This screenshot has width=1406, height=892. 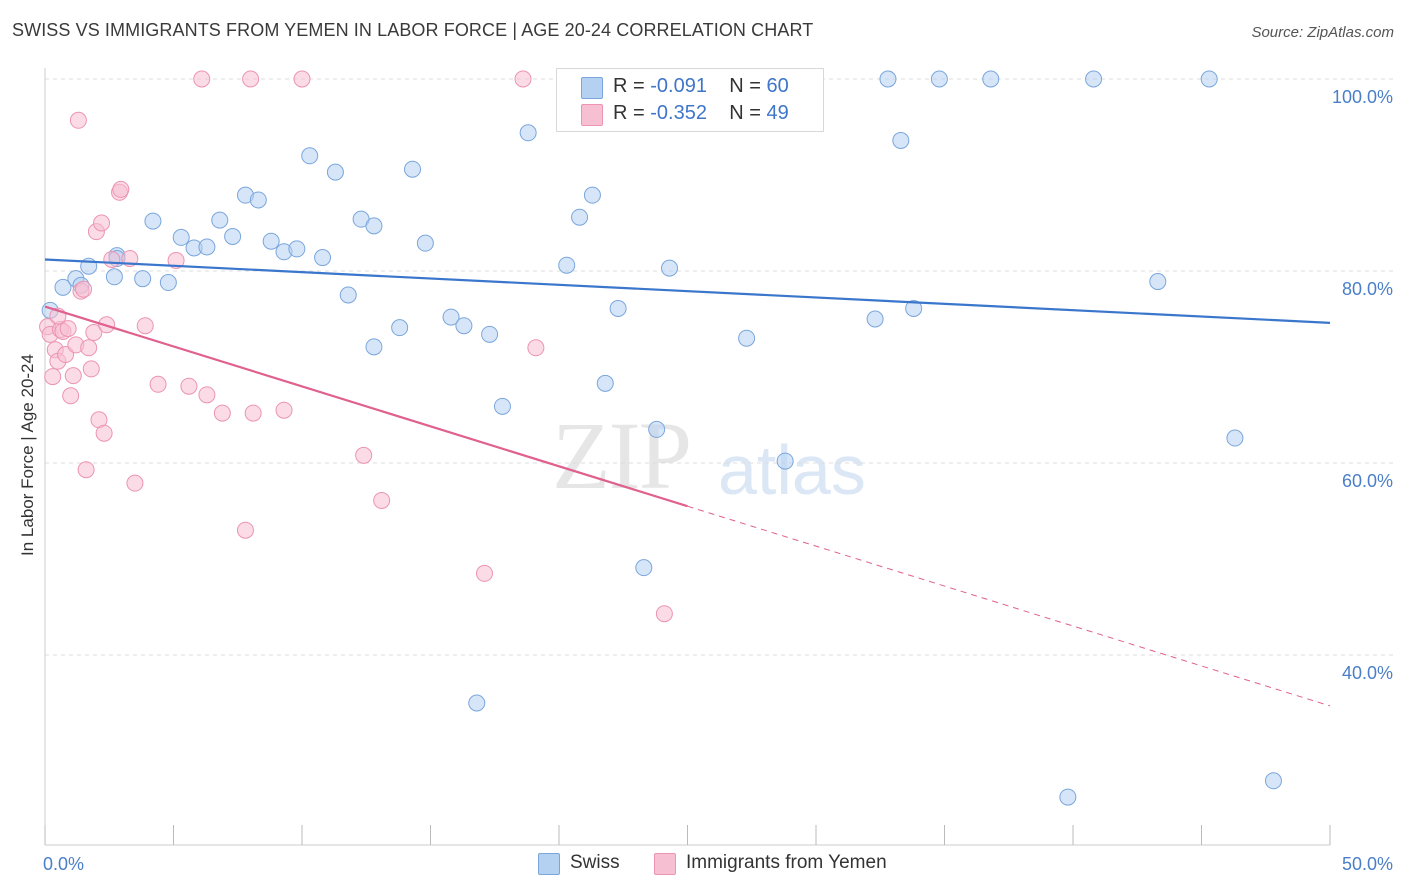 I want to click on legend-r-value-swiss: -0.091, so click(x=678, y=86).